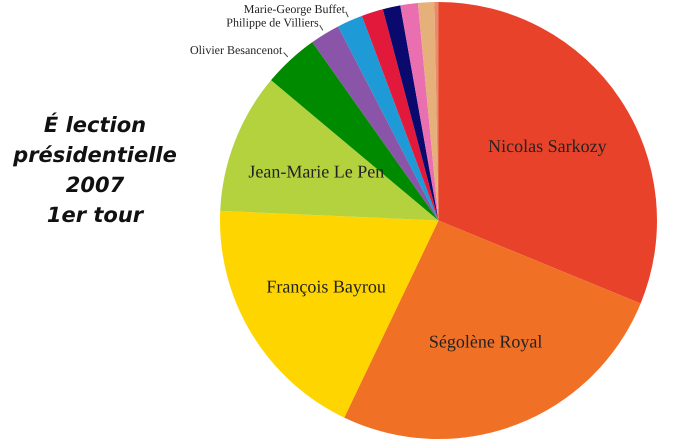 This screenshot has height=441, width=700. What do you see at coordinates (326, 286) in the screenshot?
I see `slice-label: François Bayrou` at bounding box center [326, 286].